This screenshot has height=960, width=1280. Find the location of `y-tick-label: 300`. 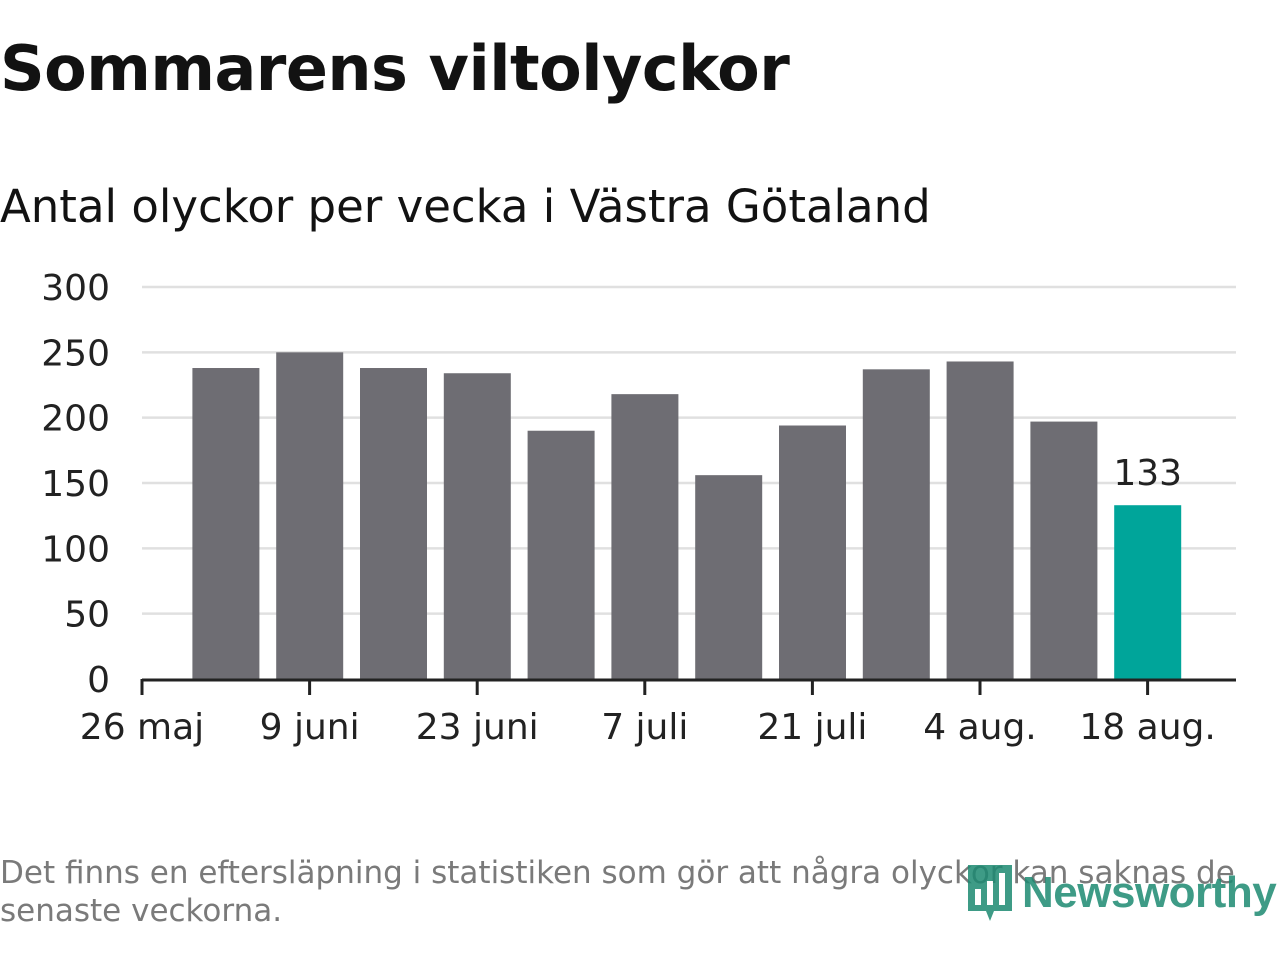

y-tick-label: 300 is located at coordinates (75, 288).